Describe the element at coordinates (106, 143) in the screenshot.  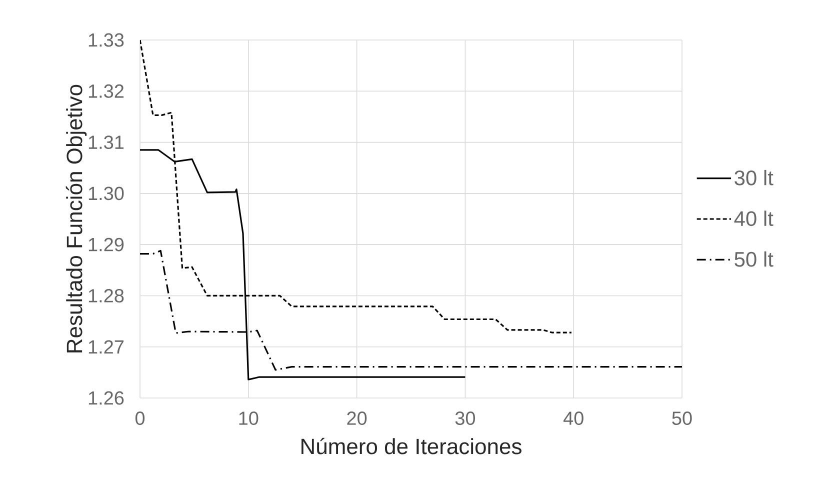
I see `y-tick-label: 1.31` at that location.